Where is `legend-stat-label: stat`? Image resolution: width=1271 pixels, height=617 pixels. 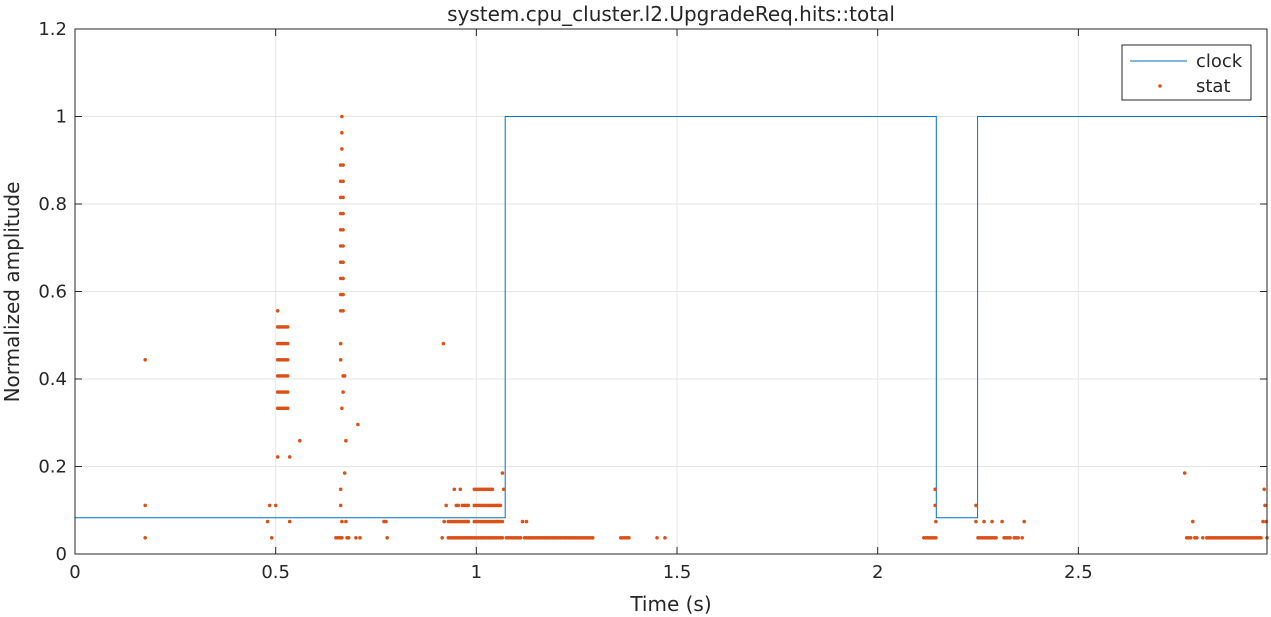
legend-stat-label: stat is located at coordinates (1213, 86).